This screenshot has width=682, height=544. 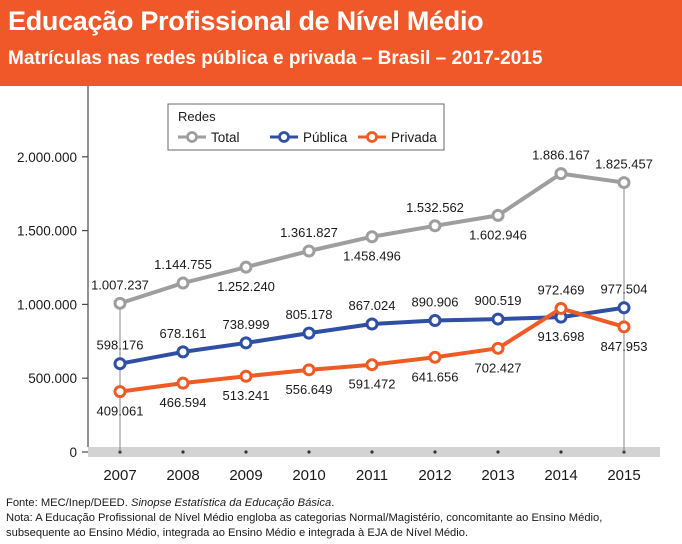 I want to click on y-tick-label: 1.000.000, so click(x=47, y=304).